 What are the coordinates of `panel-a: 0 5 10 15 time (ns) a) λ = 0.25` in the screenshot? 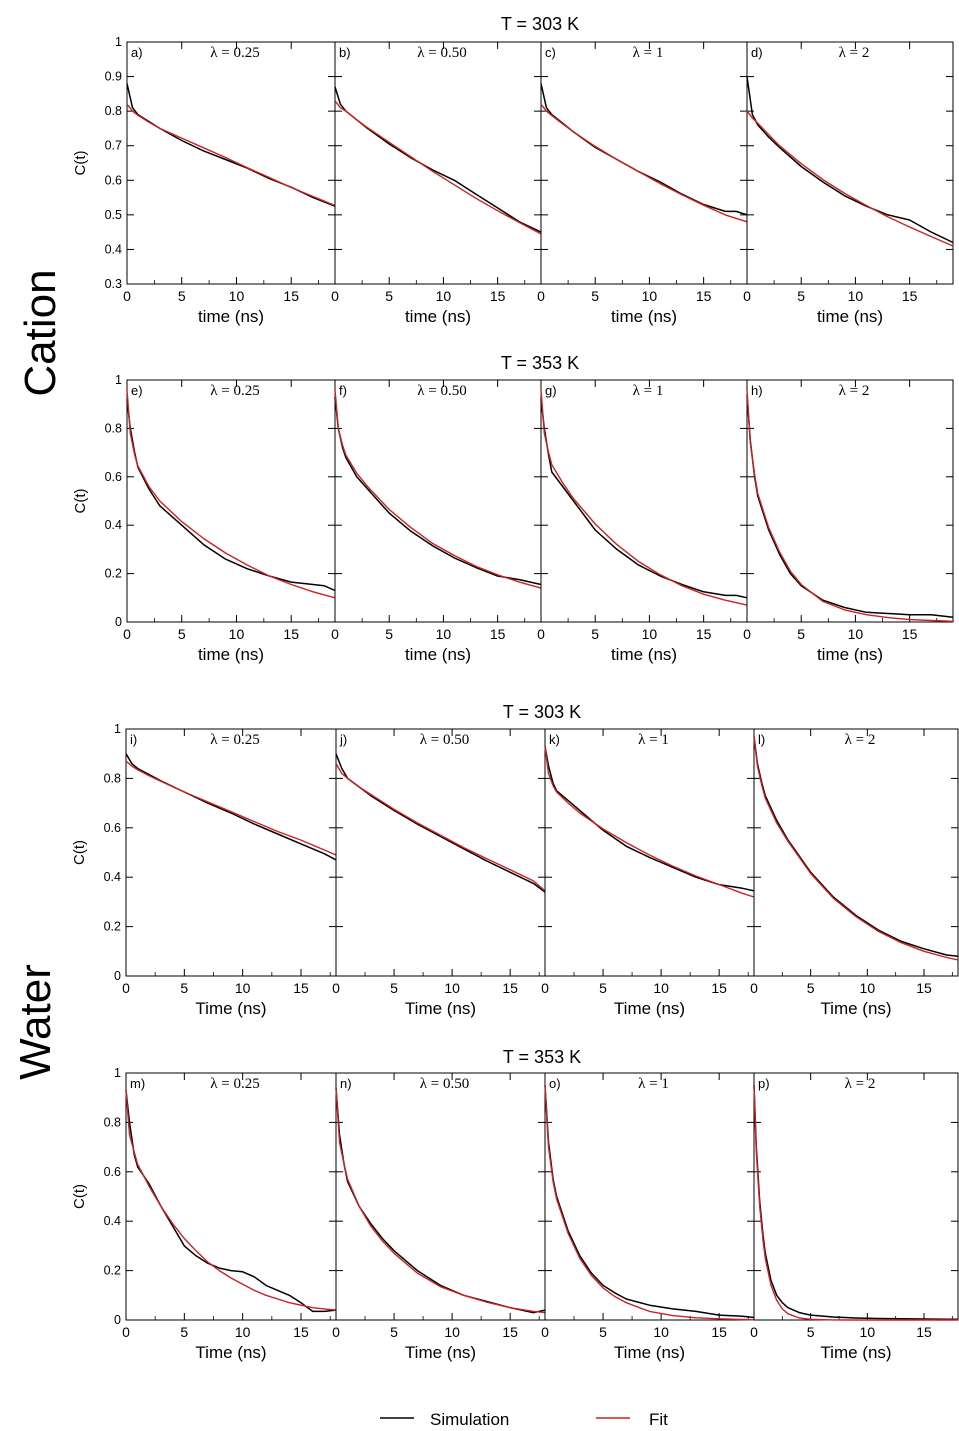 It's located at (229, 183).